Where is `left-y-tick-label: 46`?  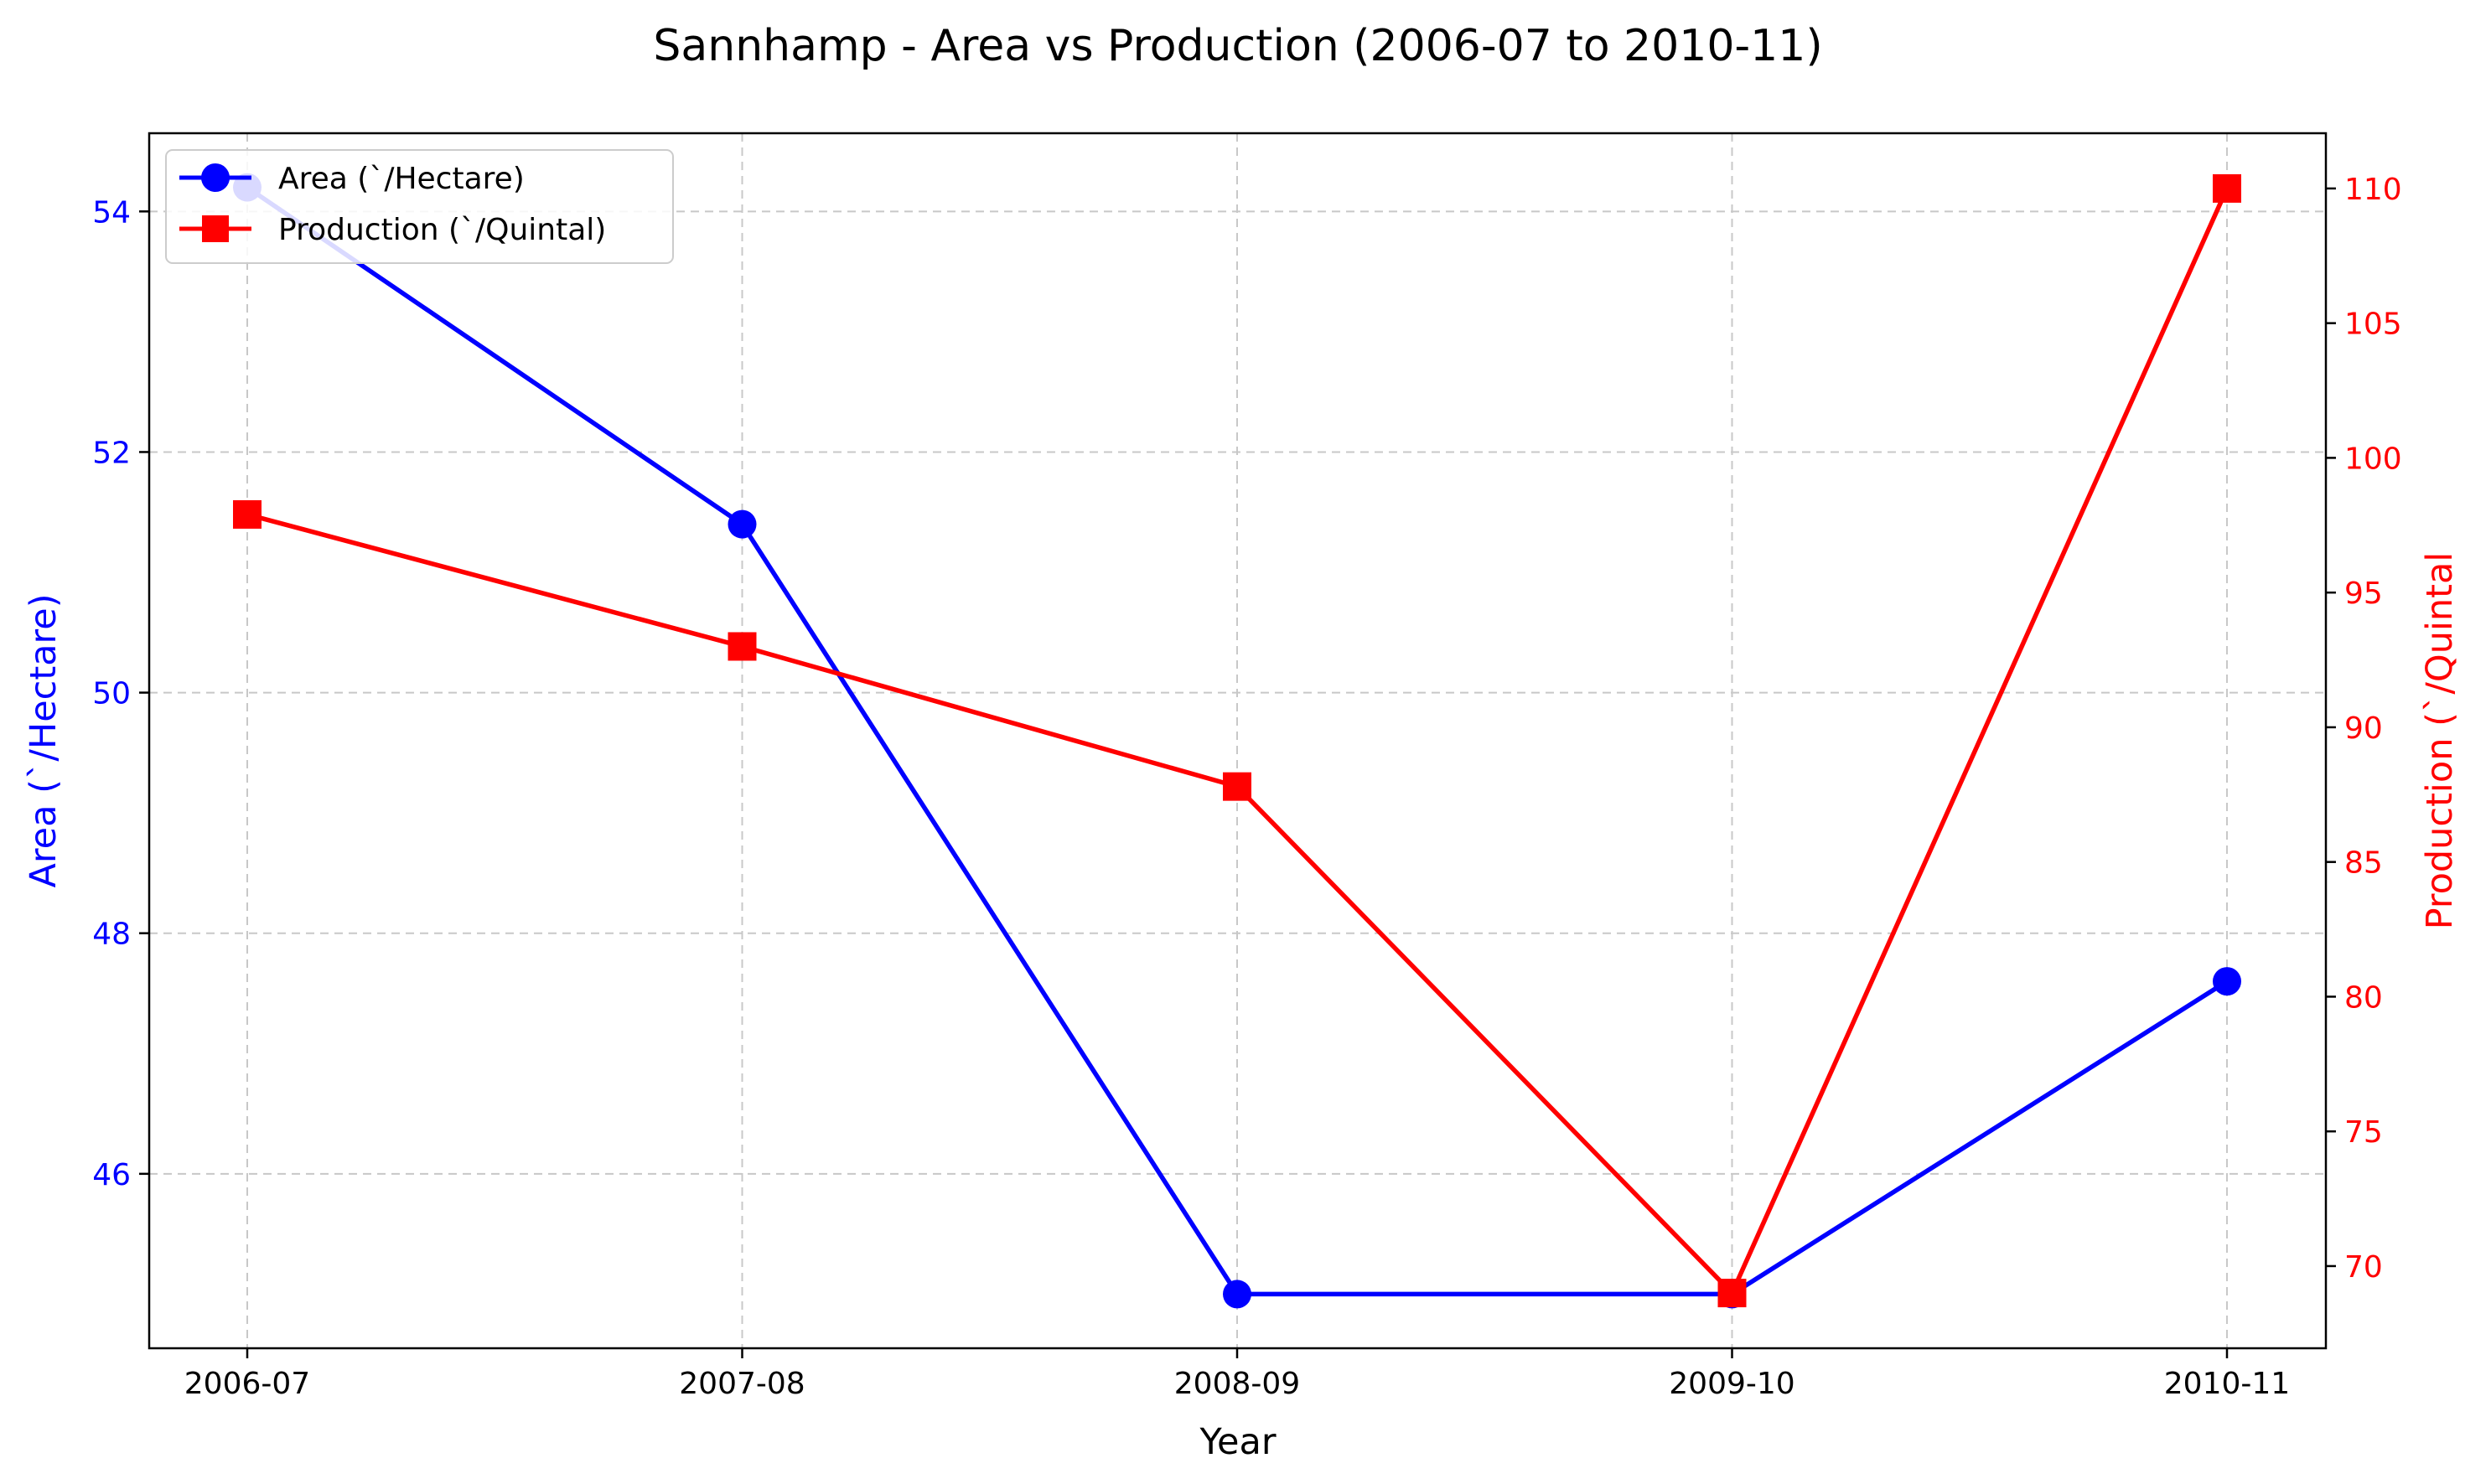 left-y-tick-label: 46 is located at coordinates (111, 1175).